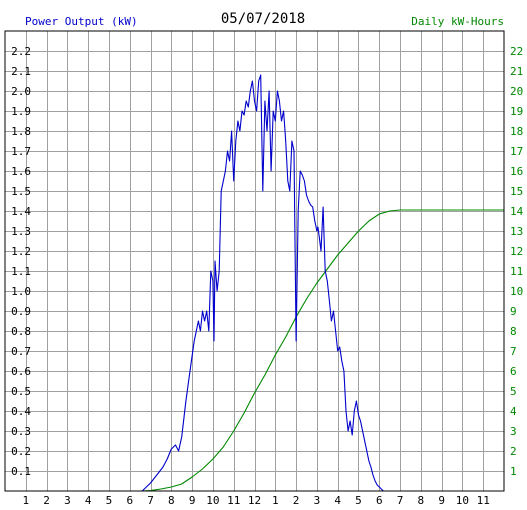 The height and width of the screenshot is (510, 527). Describe the element at coordinates (21, 371) in the screenshot. I see `left-tick-label: 0.6` at that location.